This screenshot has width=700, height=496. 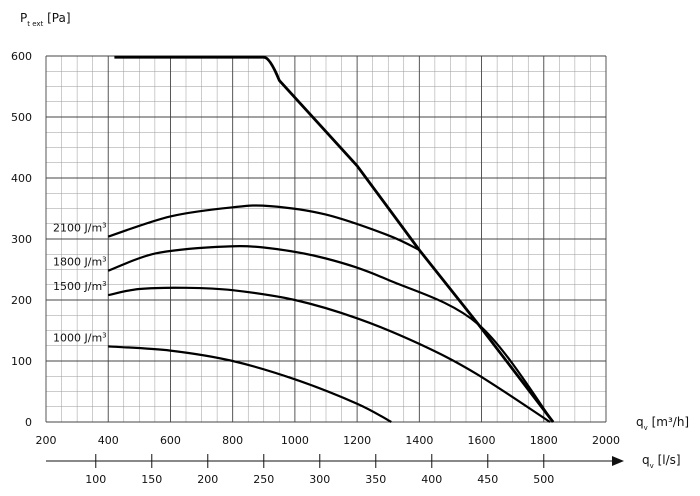 I want to click on x-tick-label: 2000, so click(x=606, y=440).